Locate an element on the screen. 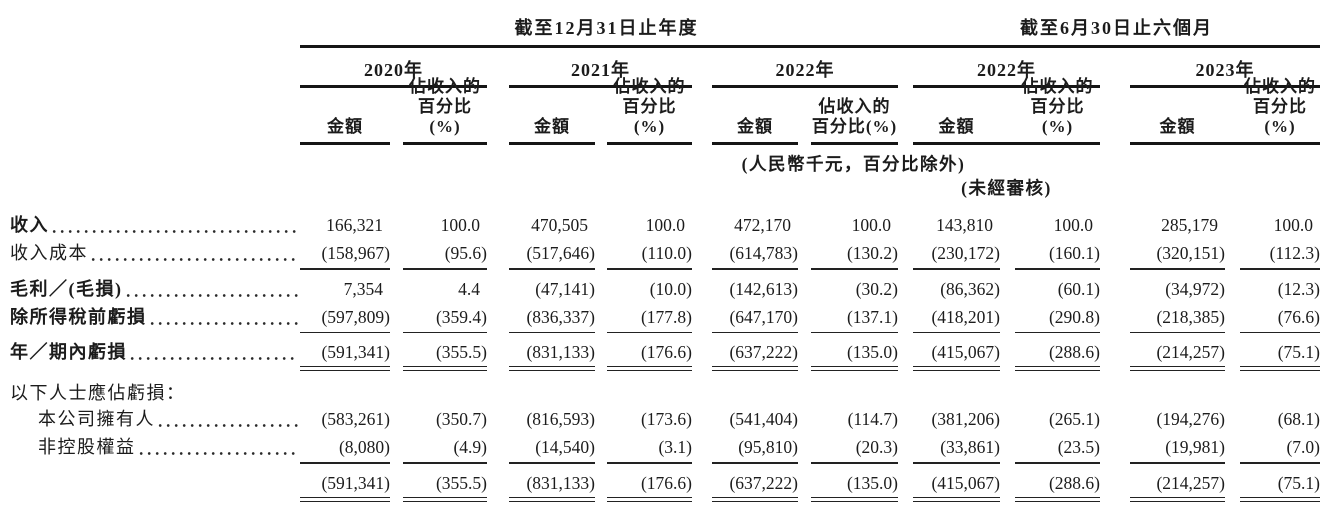  value-cell: (320,151) is located at coordinates (1190, 253).